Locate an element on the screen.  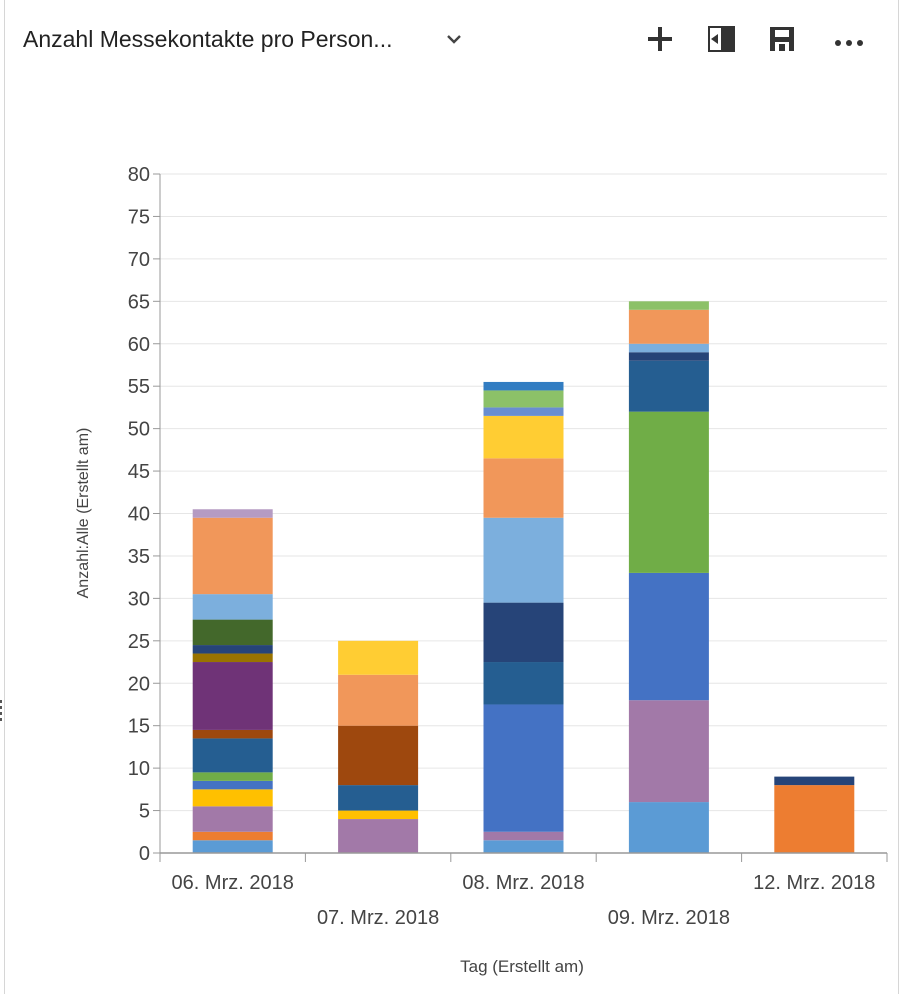
y-tick-label: 0 is located at coordinates (144, 854).